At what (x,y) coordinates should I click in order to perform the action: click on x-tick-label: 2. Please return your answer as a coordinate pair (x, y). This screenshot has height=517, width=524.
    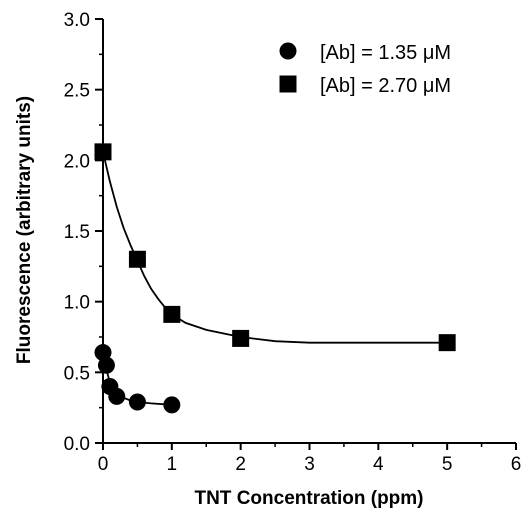
    Looking at the image, I should click on (240, 464).